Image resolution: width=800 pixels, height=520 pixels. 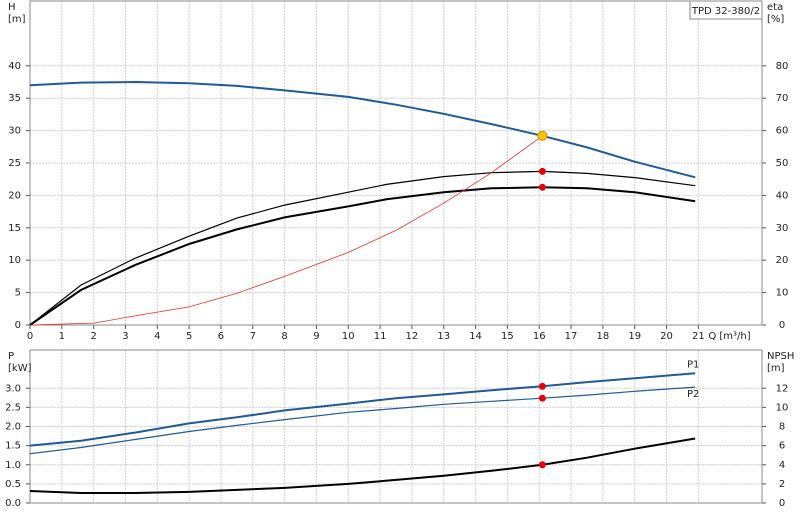 What do you see at coordinates (11, 356) in the screenshot?
I see `y-axis-label: P` at bounding box center [11, 356].